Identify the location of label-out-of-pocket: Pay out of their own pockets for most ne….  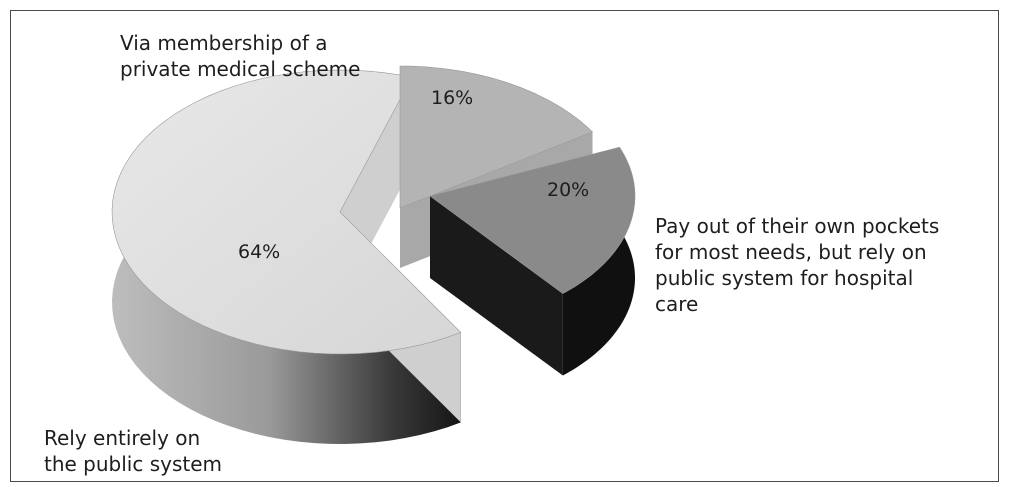
(797, 265).